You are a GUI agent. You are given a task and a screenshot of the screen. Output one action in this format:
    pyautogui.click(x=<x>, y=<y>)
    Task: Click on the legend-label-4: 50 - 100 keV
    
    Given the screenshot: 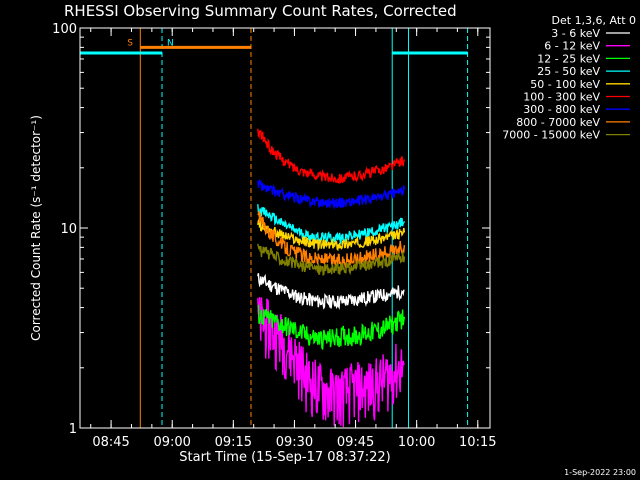 What is the action you would take?
    pyautogui.click(x=565, y=84)
    